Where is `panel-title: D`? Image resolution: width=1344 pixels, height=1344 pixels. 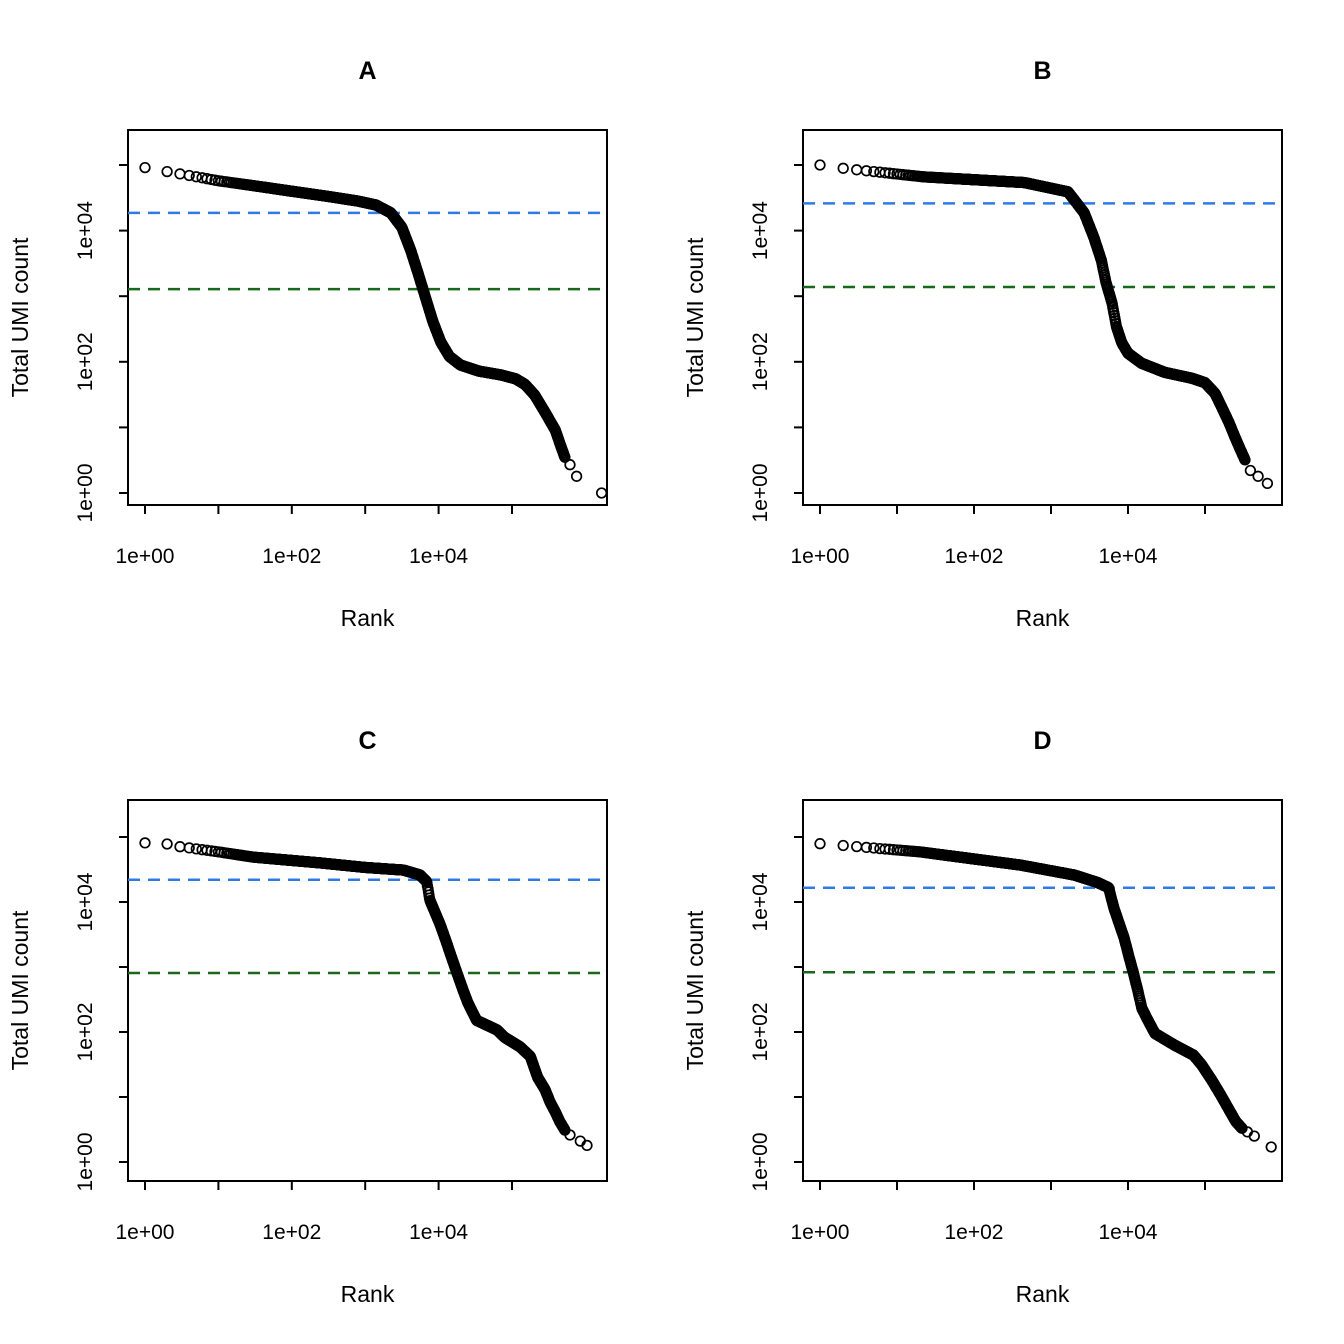 panel-title: D is located at coordinates (1042, 741).